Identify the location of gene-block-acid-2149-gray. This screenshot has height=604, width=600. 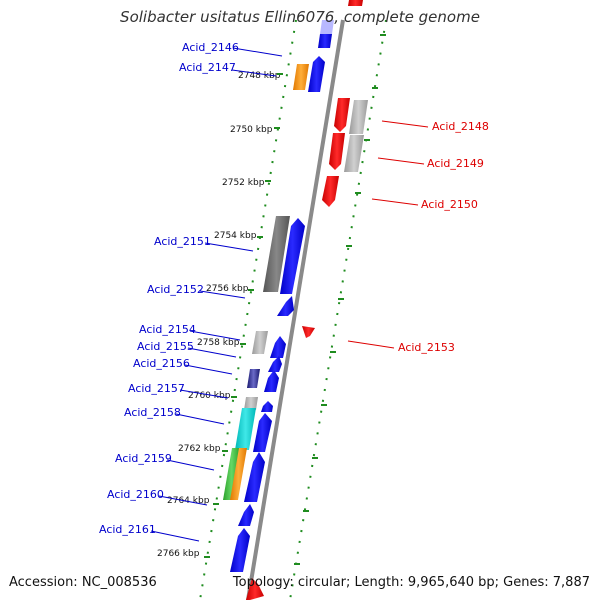
(354, 153).